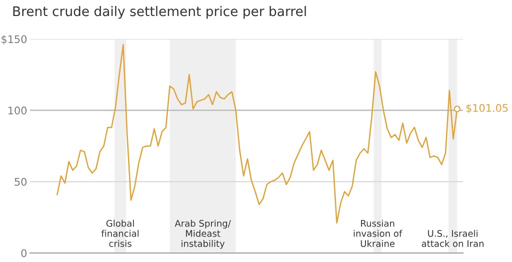 This screenshot has width=512, height=262. What do you see at coordinates (24, 253) in the screenshot?
I see `y-tick-label: 0` at bounding box center [24, 253].